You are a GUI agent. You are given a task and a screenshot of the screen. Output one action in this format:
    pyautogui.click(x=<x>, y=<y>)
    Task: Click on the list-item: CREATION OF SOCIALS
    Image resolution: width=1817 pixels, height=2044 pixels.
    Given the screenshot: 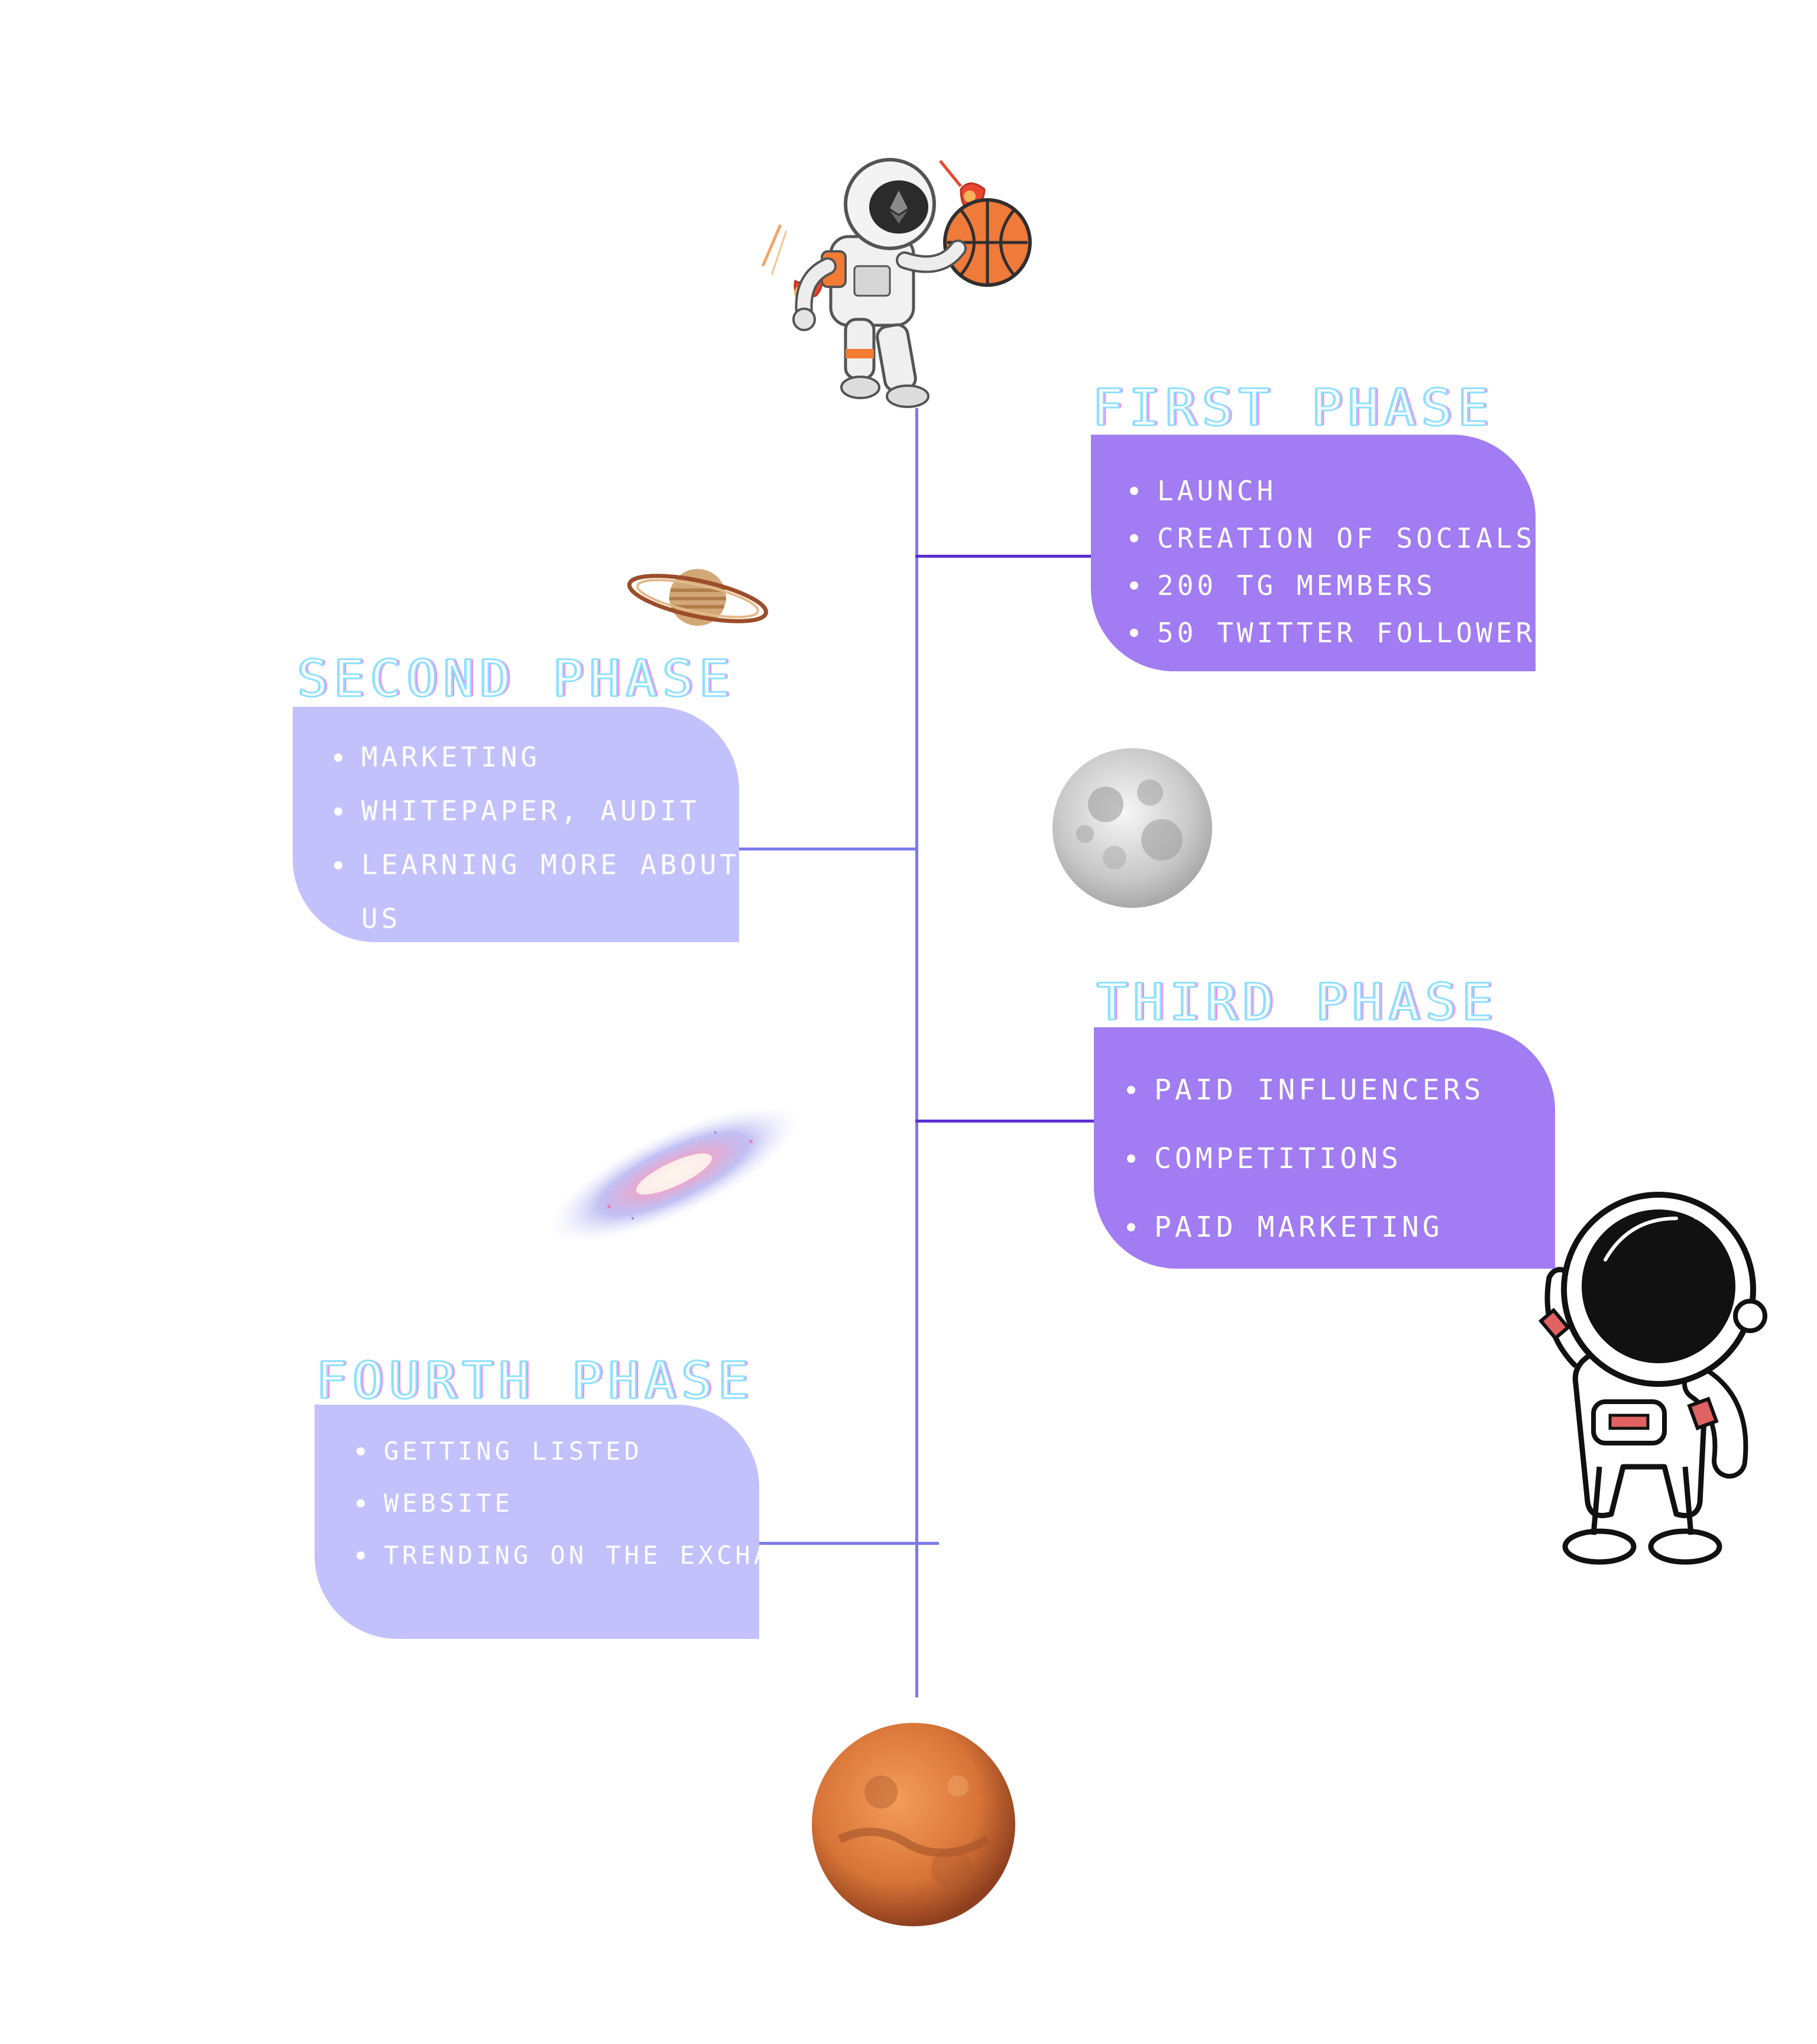 What is the action you would take?
    pyautogui.click(x=1333, y=538)
    